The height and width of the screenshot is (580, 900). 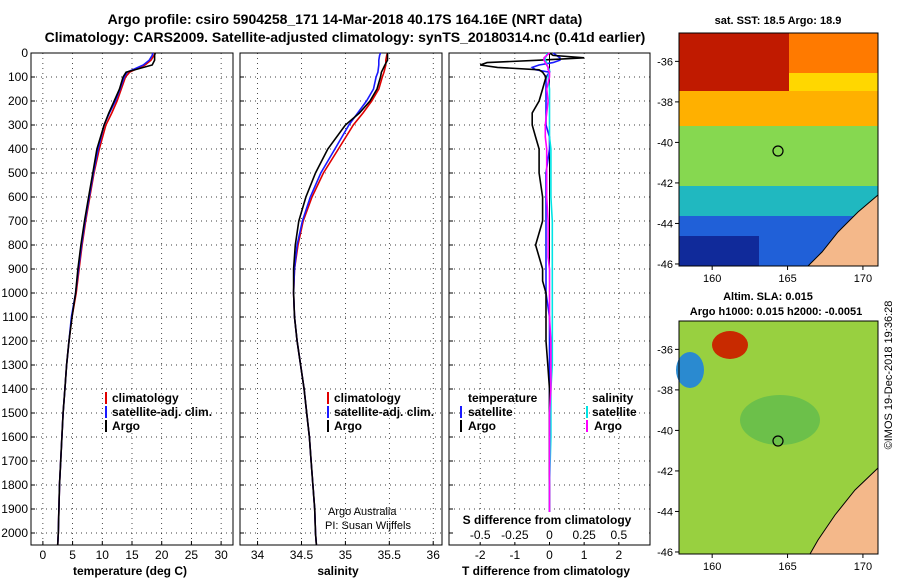 What do you see at coordinates (547, 520) in the screenshot?
I see `s-difference-label: S difference from climatology` at bounding box center [547, 520].